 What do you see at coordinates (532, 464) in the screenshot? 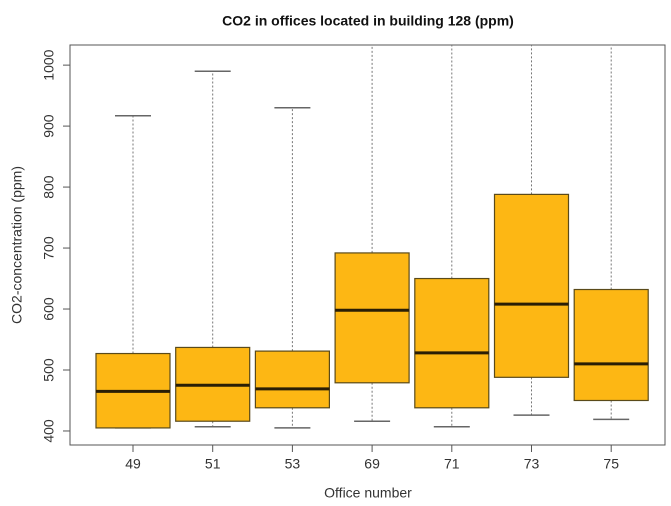
I see `x-tick-label: 73` at bounding box center [532, 464].